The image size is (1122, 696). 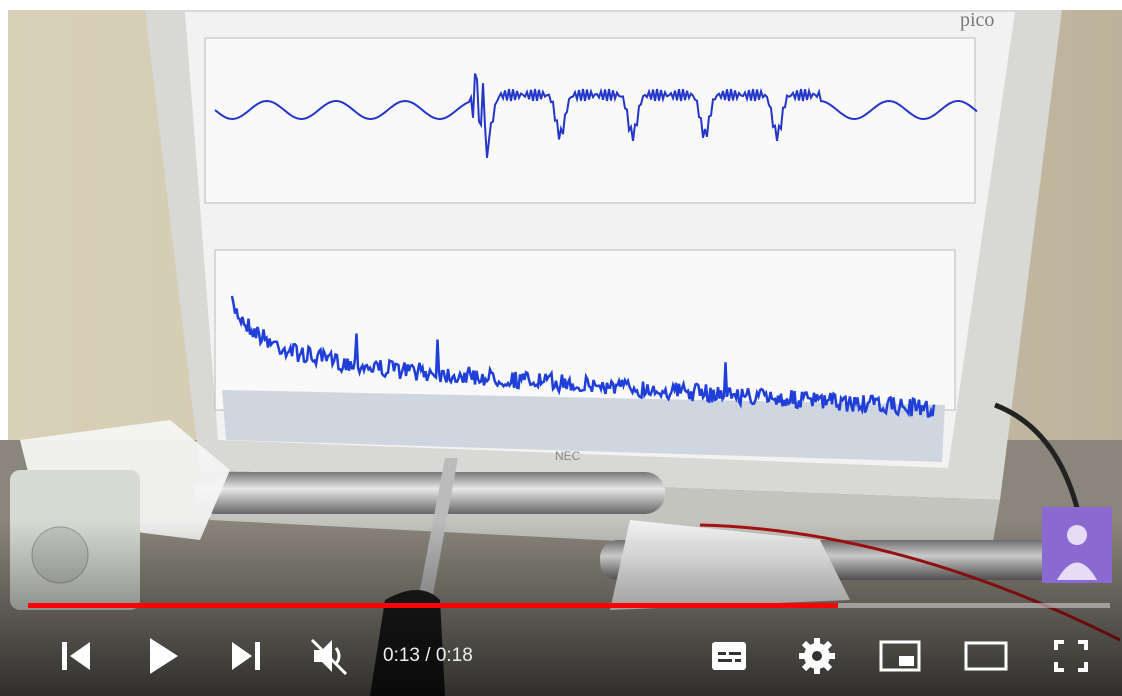 I want to click on monitor-brand: NEC, so click(x=568, y=456).